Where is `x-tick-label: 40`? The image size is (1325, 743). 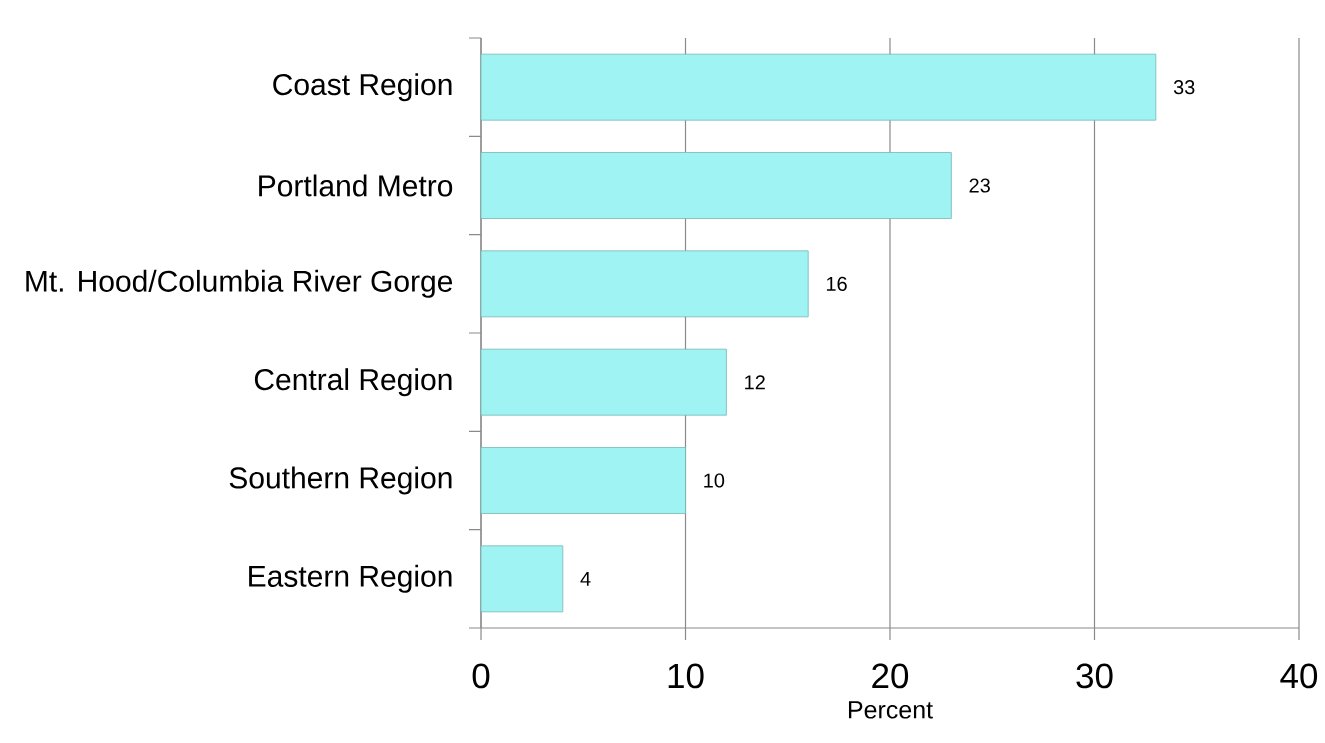 x-tick-label: 40 is located at coordinates (1299, 676).